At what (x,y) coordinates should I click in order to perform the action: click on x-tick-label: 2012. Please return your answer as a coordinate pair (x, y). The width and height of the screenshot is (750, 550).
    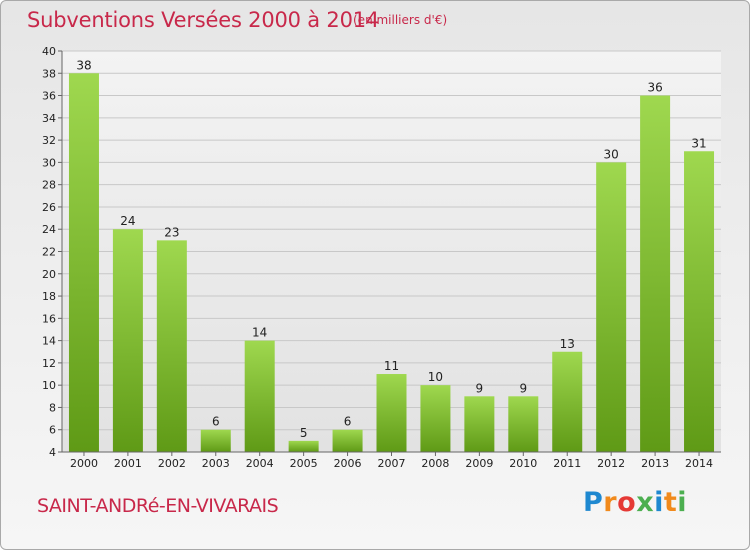
    Looking at the image, I should click on (611, 463).